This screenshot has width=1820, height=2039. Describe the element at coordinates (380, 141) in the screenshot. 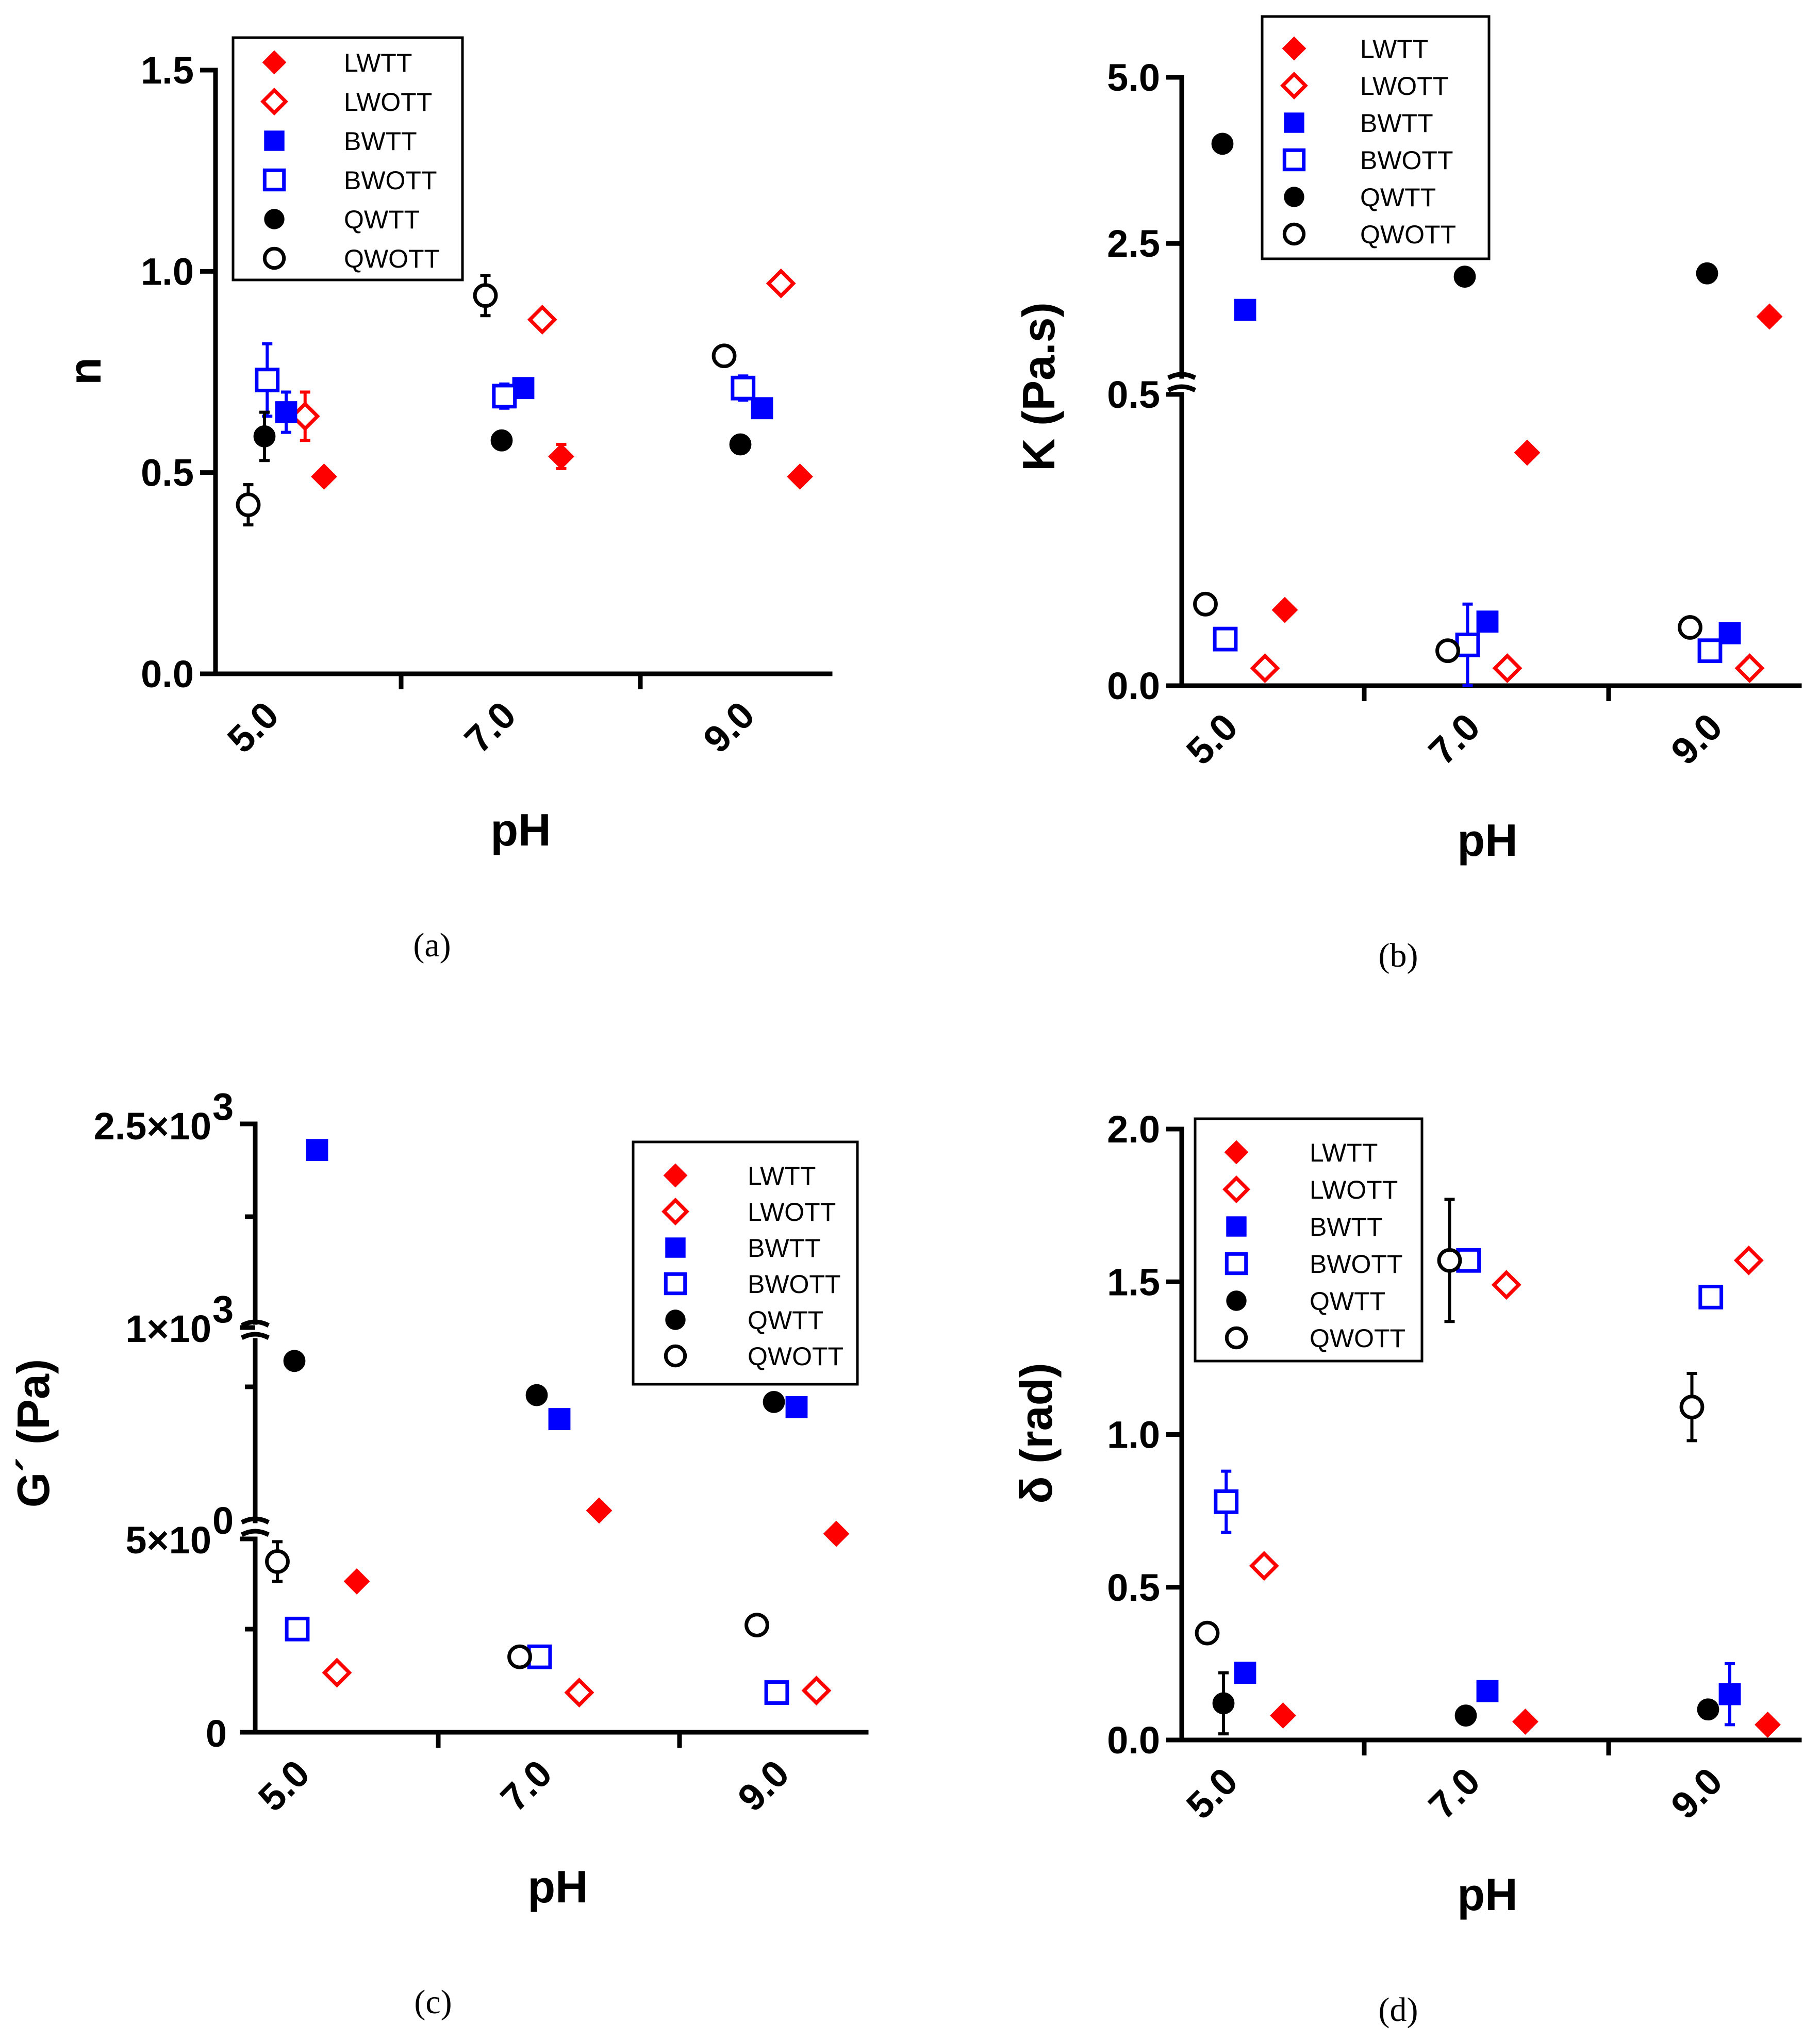

I see `legend-label-bwtt: BWTT` at that location.